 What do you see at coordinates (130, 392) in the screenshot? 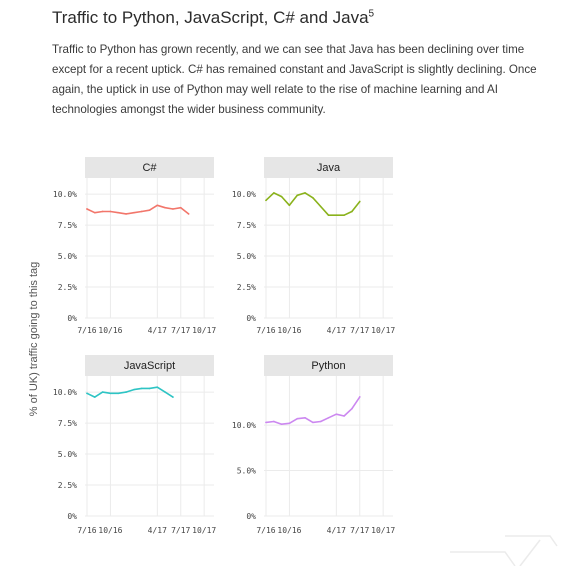
I see `series-line-javascript` at bounding box center [130, 392].